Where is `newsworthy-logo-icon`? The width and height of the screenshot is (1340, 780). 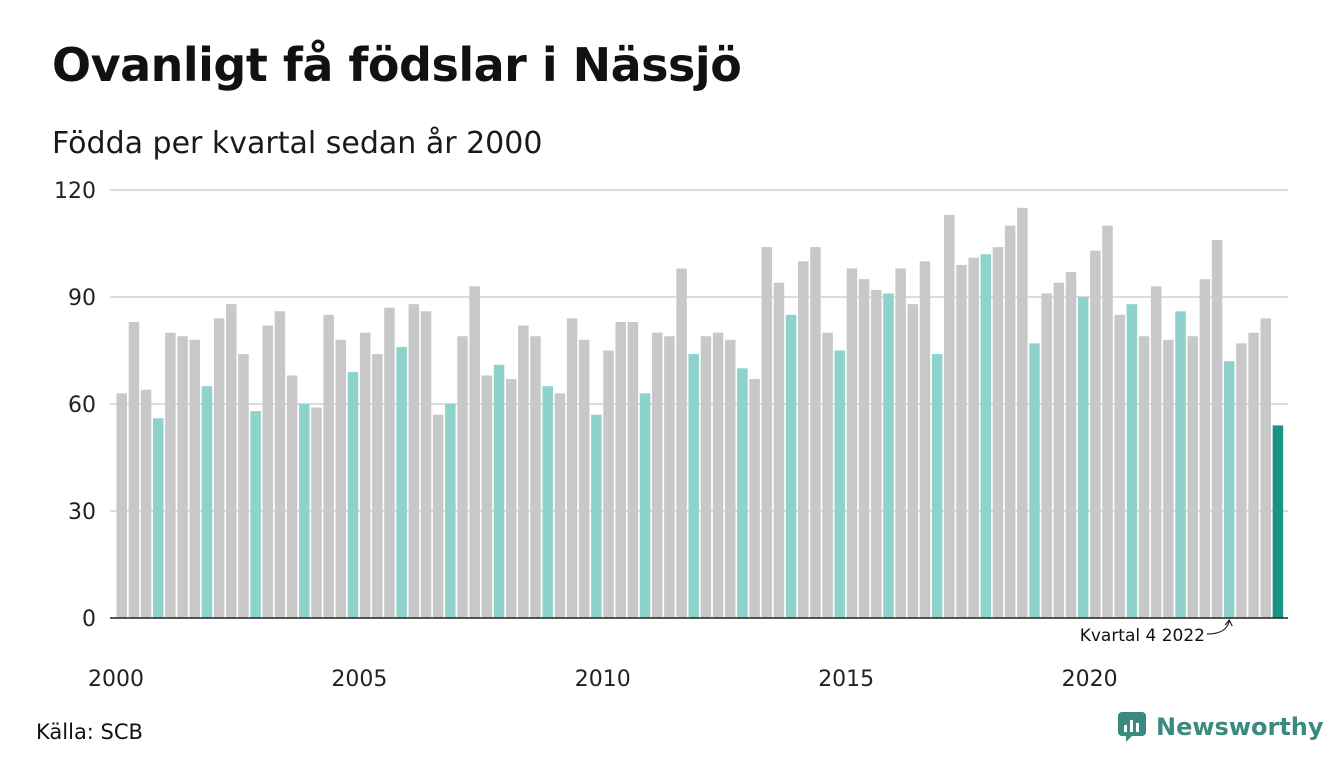 newsworthy-logo-icon is located at coordinates (1132, 727).